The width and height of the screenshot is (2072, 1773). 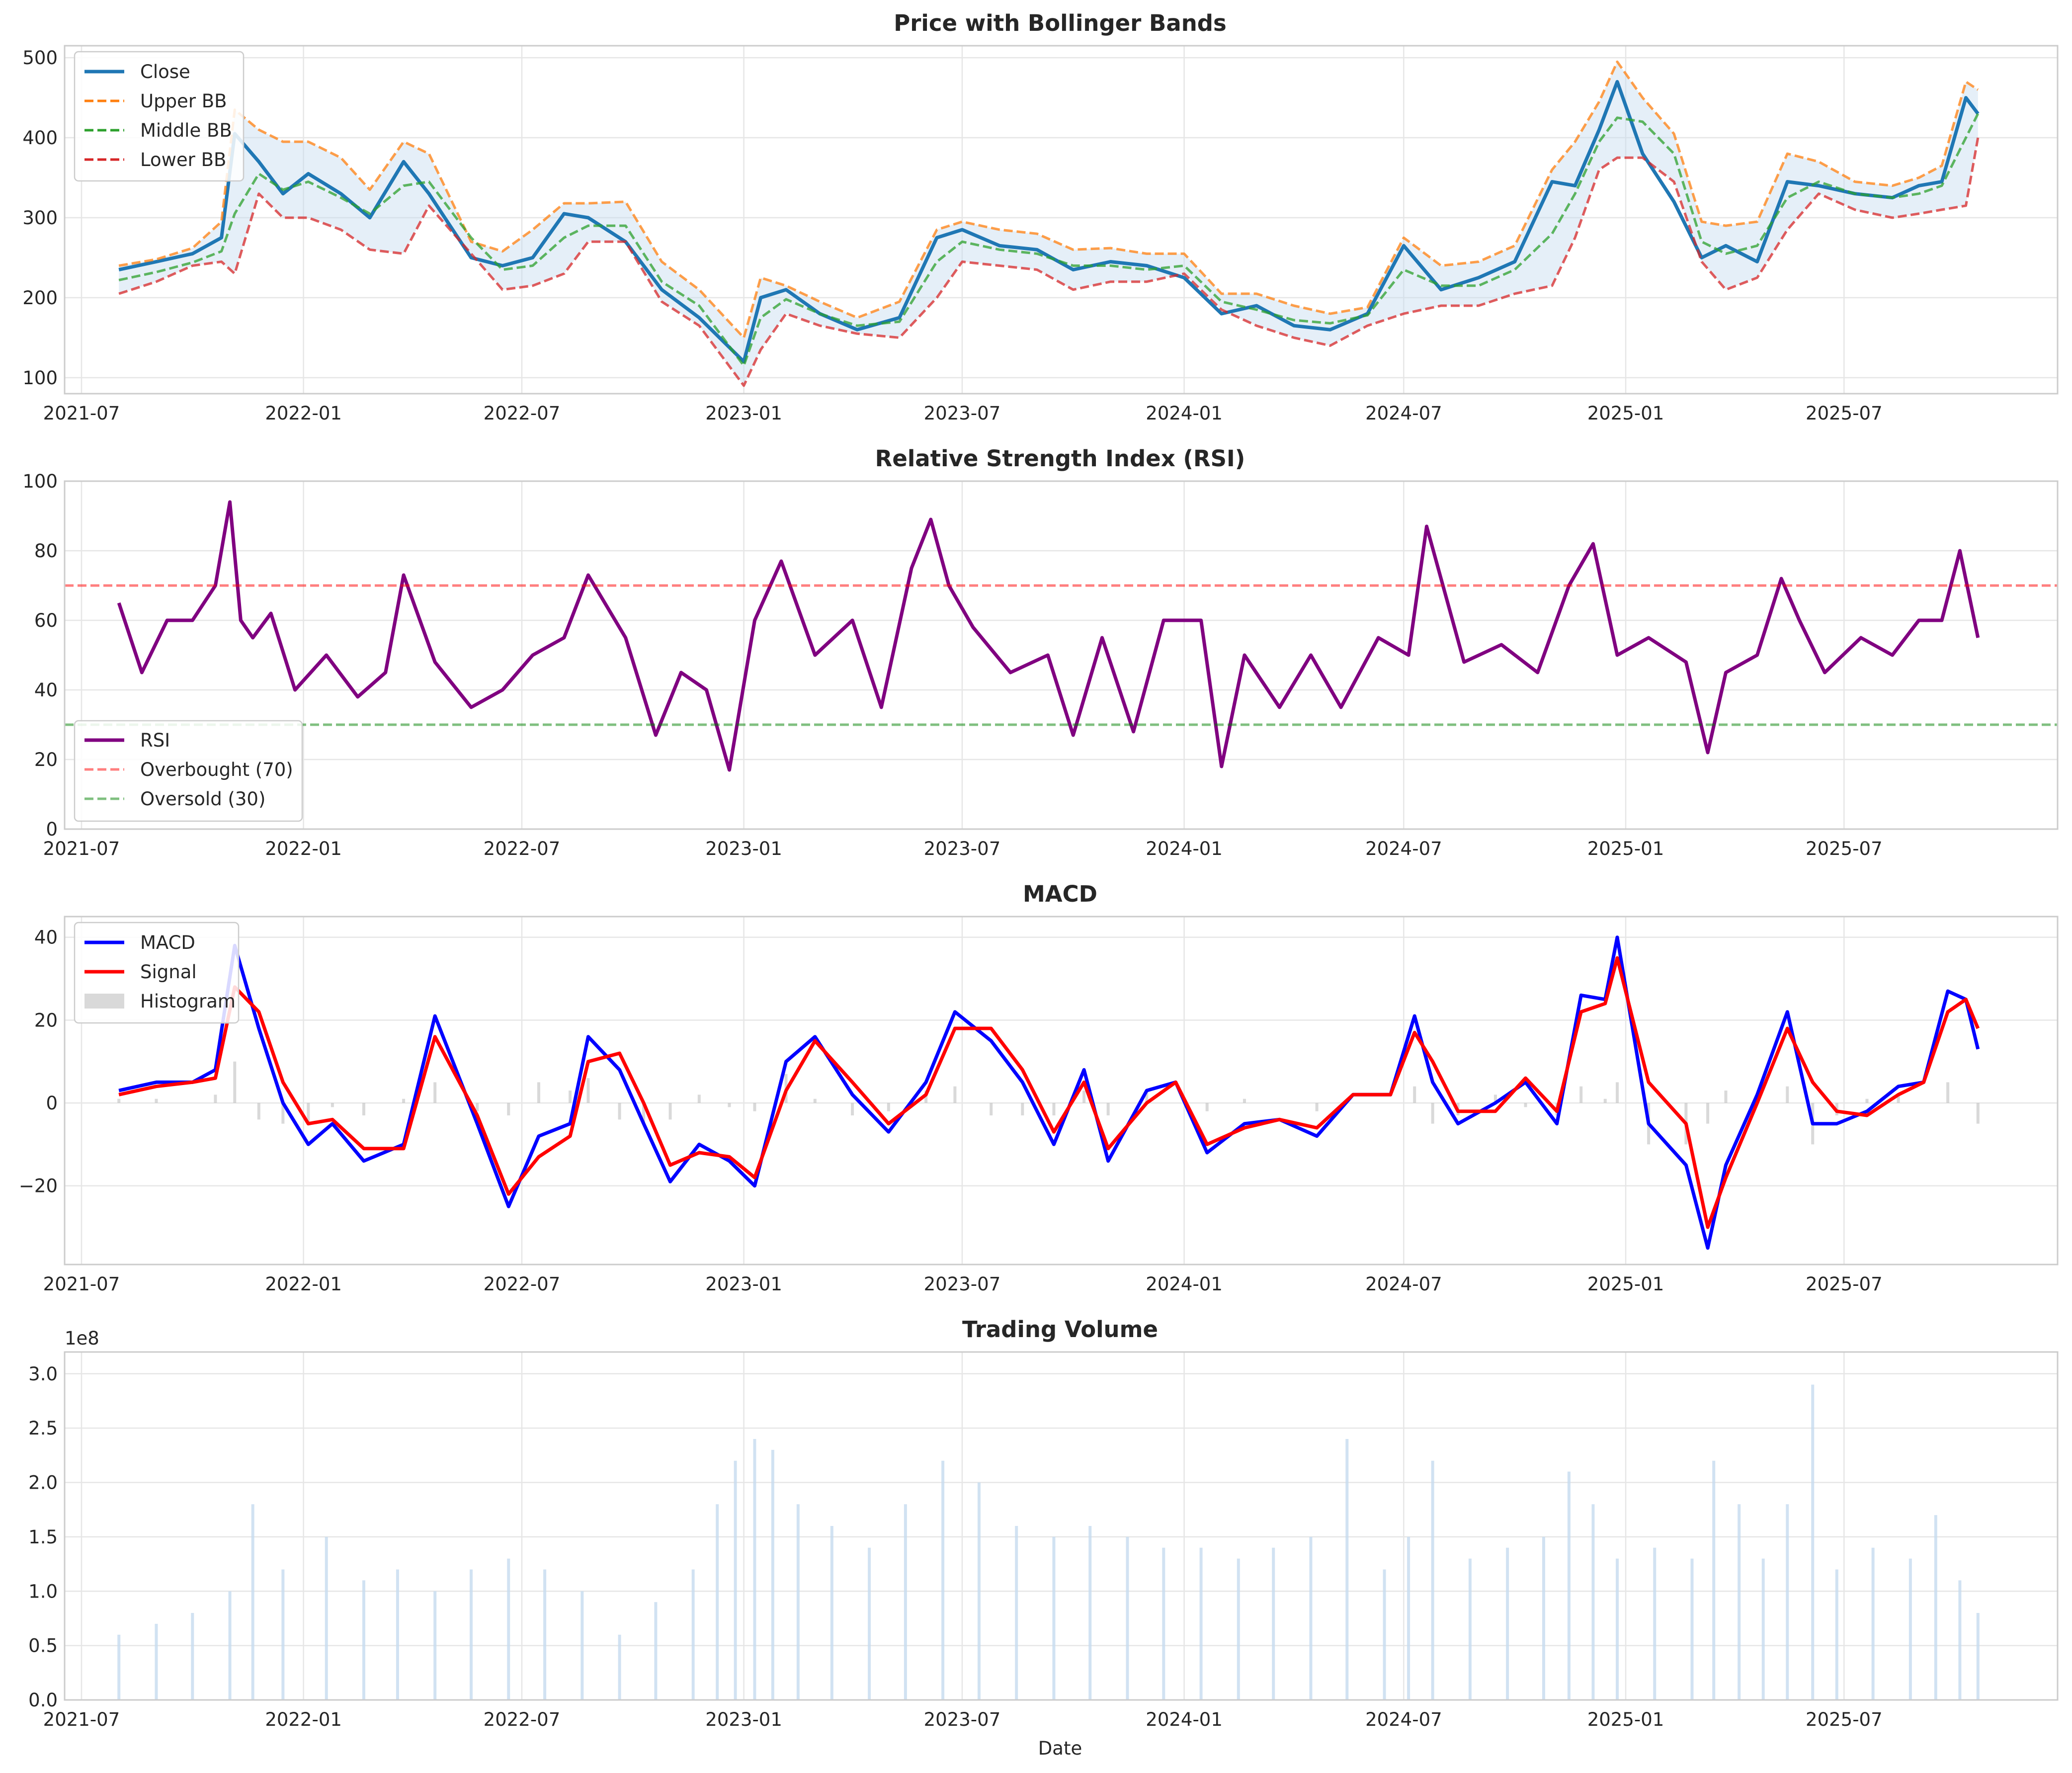 What do you see at coordinates (165, 72) in the screenshot?
I see `legend-label-close: Close` at bounding box center [165, 72].